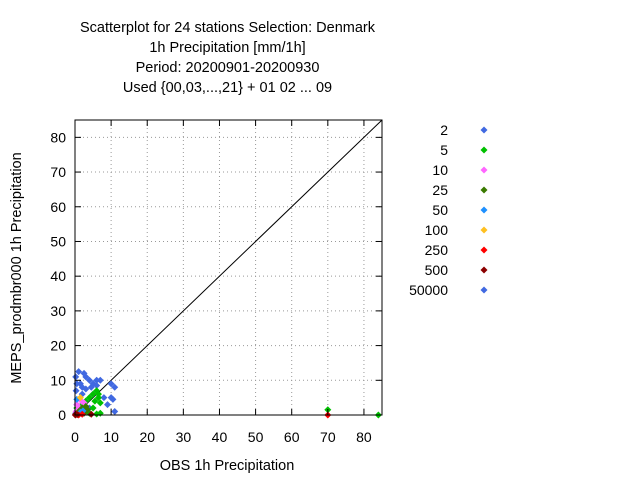 The image size is (640, 480). Describe the element at coordinates (62, 415) in the screenshot. I see `y-tick-label: 0` at that location.